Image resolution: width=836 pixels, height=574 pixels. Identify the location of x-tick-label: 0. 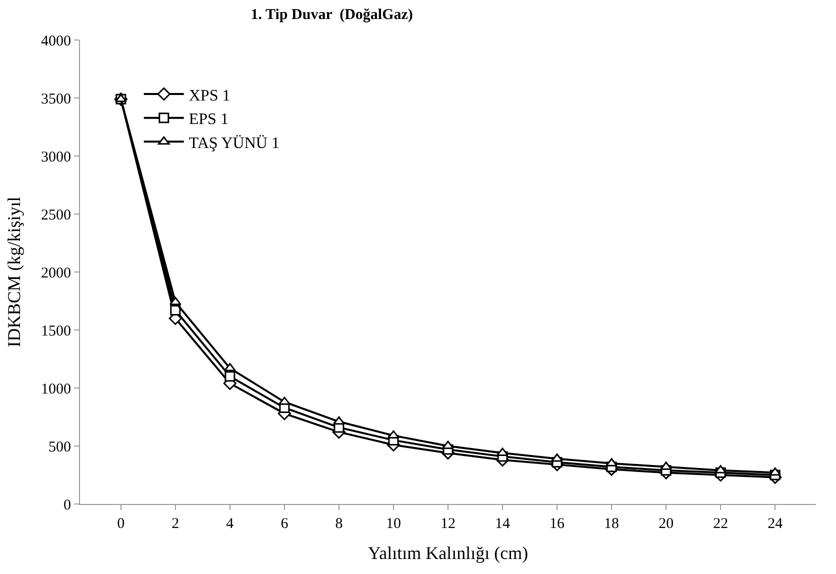
(121, 524).